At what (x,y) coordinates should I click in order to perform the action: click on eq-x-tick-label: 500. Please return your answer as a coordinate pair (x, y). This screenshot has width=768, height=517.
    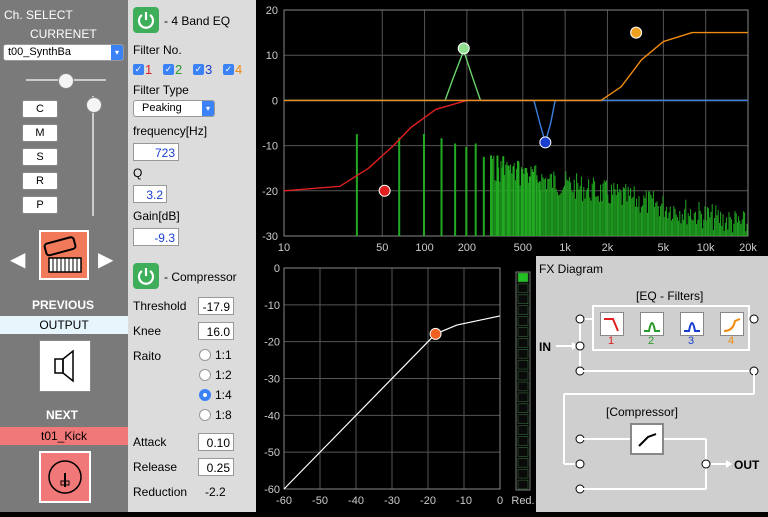
    Looking at the image, I should click on (523, 248).